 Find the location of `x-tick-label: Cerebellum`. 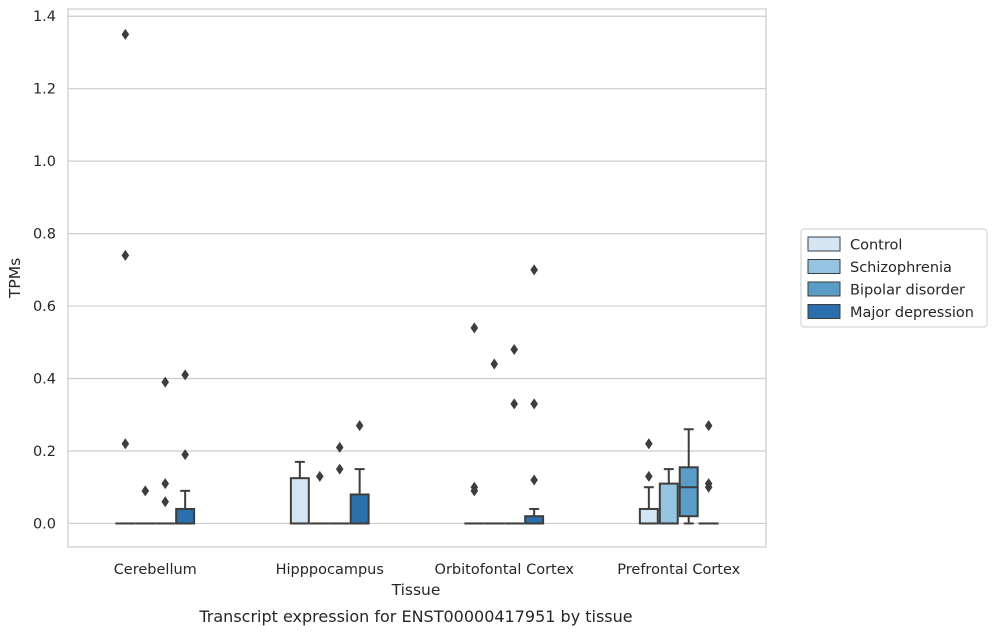

x-tick-label: Cerebellum is located at coordinates (155, 570).